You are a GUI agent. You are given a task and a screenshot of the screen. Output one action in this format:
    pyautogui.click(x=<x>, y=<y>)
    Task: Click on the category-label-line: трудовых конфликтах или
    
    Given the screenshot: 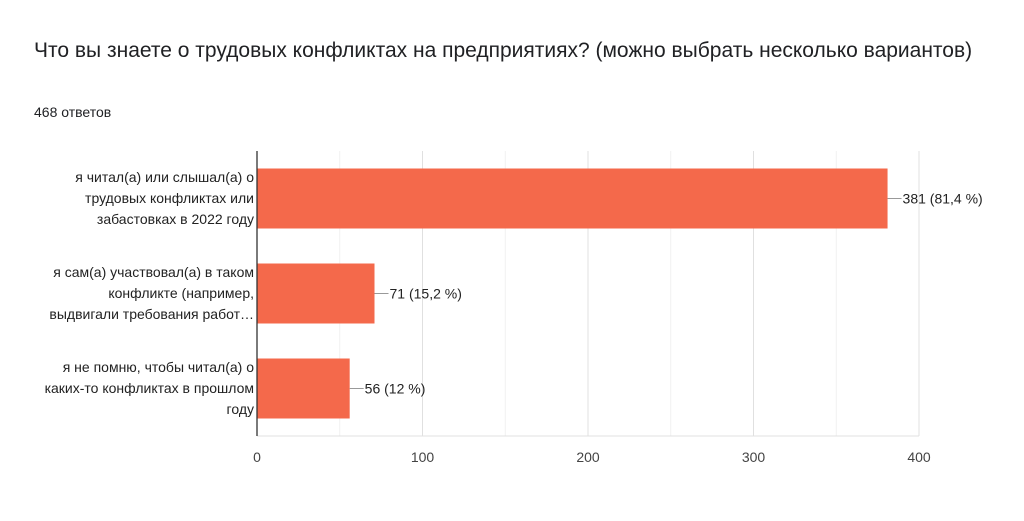 What is the action you would take?
    pyautogui.click(x=169, y=198)
    